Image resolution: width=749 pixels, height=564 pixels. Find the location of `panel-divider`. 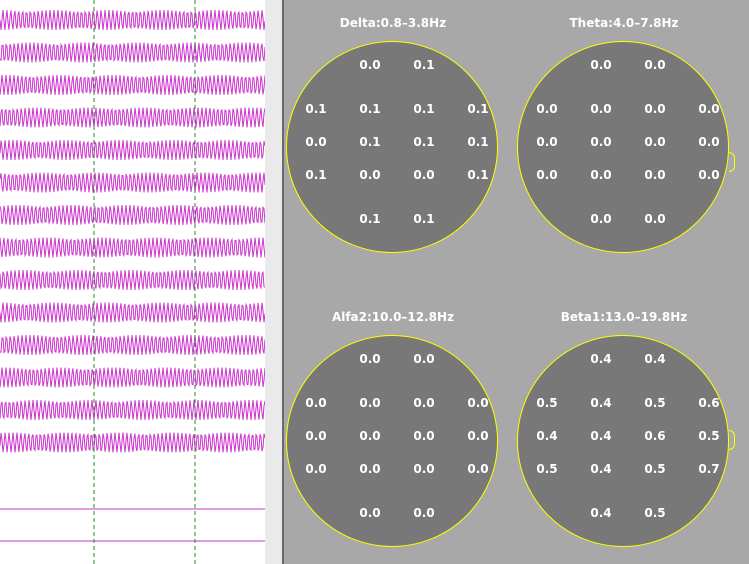

panel-divider is located at coordinates (283, 282).